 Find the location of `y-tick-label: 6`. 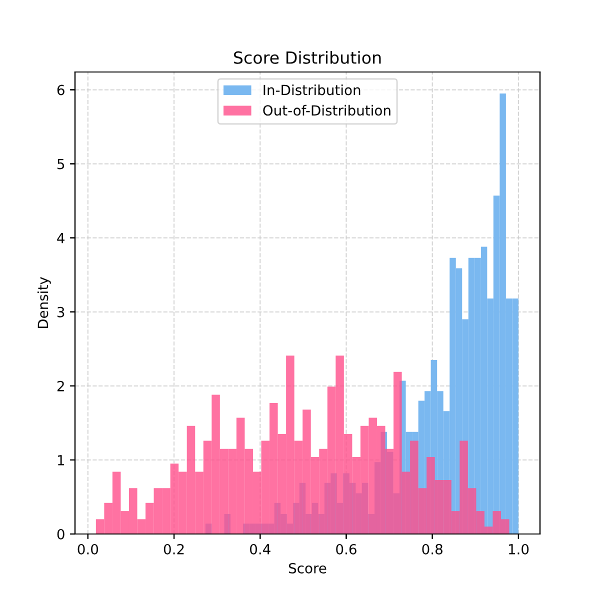

y-tick-label: 6 is located at coordinates (60, 90).